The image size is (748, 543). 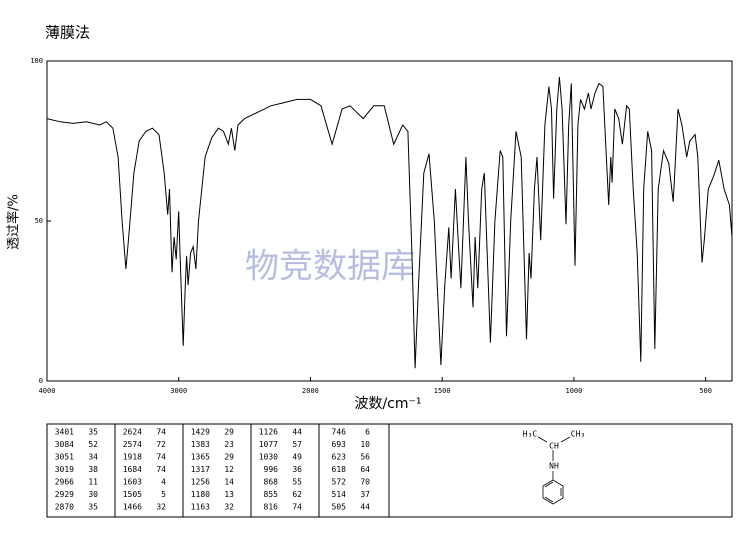 What do you see at coordinates (367, 432) in the screenshot?
I see `peak-transmittance: 6` at bounding box center [367, 432].